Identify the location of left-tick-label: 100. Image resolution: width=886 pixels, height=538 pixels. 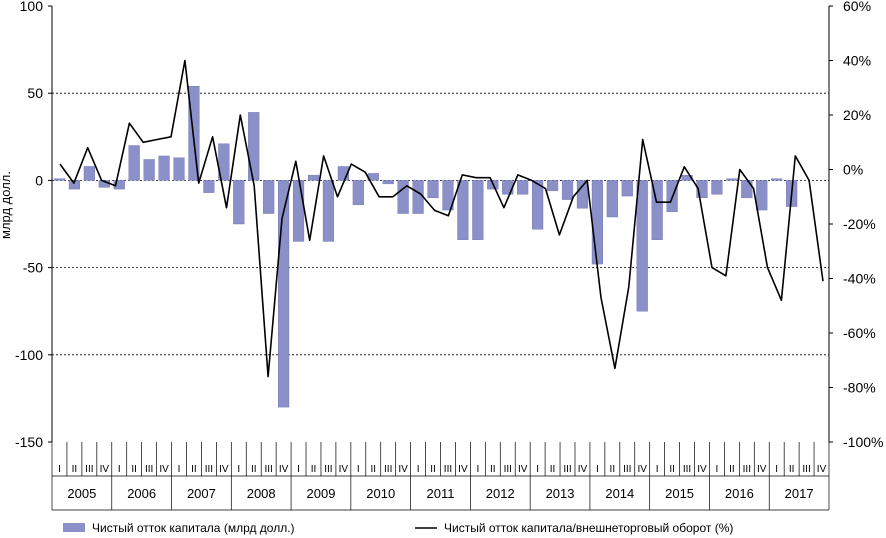
(32, 7).